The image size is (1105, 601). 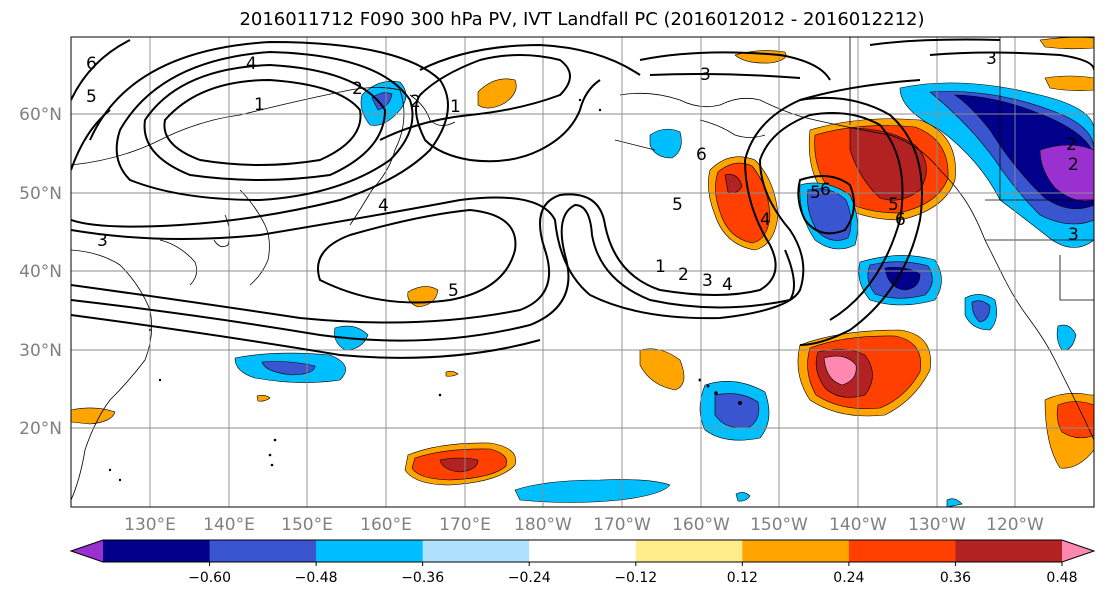 I want to click on lon-label: 120°W, so click(x=1015, y=525).